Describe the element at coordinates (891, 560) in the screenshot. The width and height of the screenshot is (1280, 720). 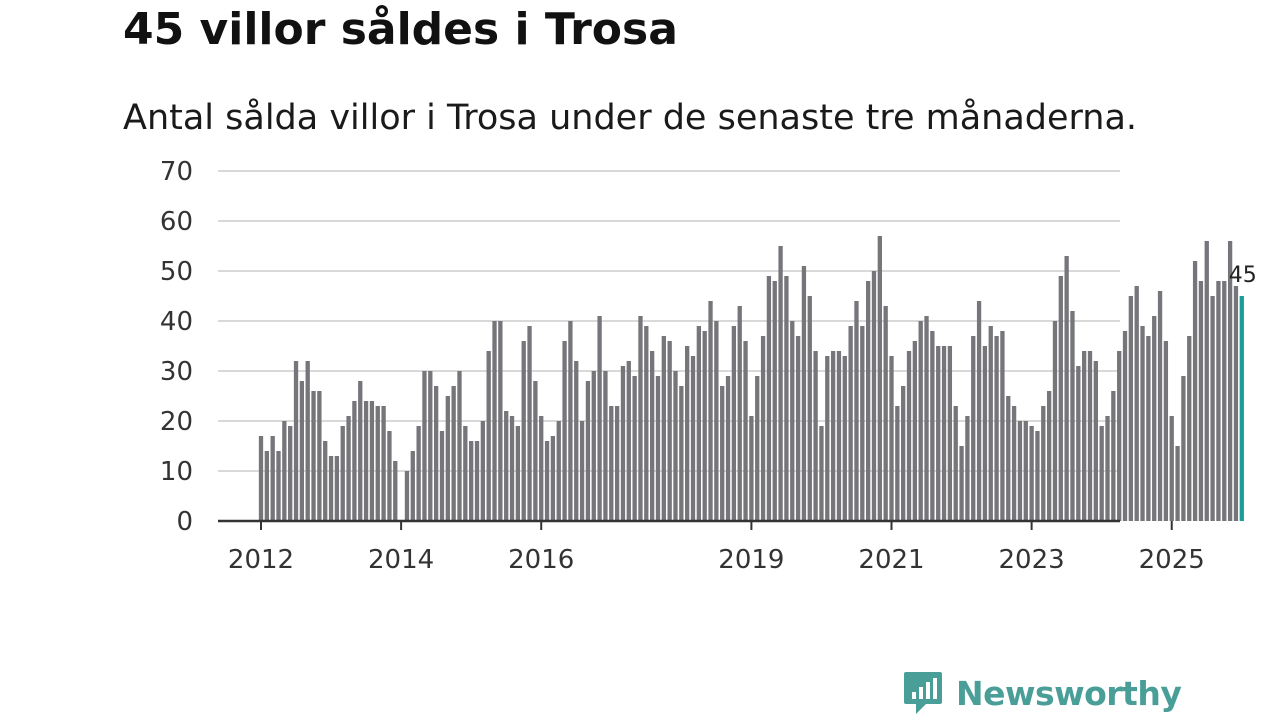
I see `x-tick-label: 2021` at that location.